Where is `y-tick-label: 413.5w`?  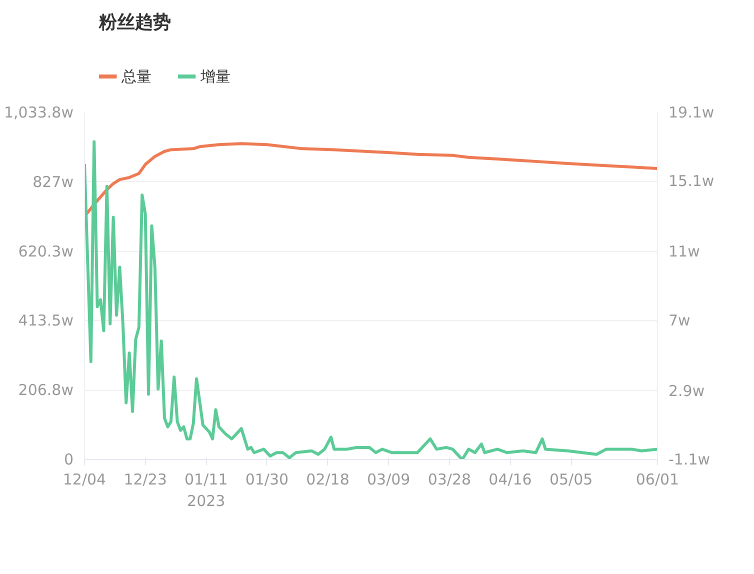
y-tick-label: 413.5w is located at coordinates (46, 321).